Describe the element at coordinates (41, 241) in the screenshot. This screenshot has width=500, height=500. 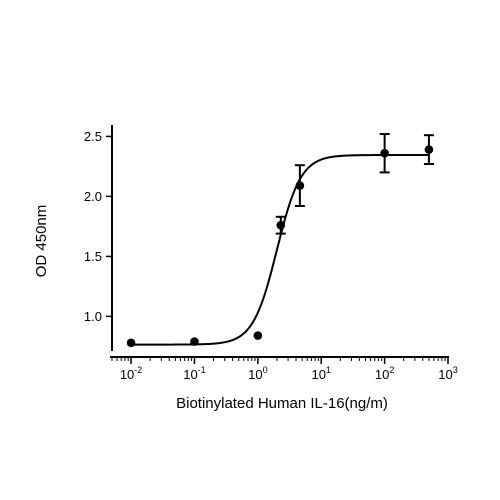
I see `y-axis-title: OD 450nm` at that location.